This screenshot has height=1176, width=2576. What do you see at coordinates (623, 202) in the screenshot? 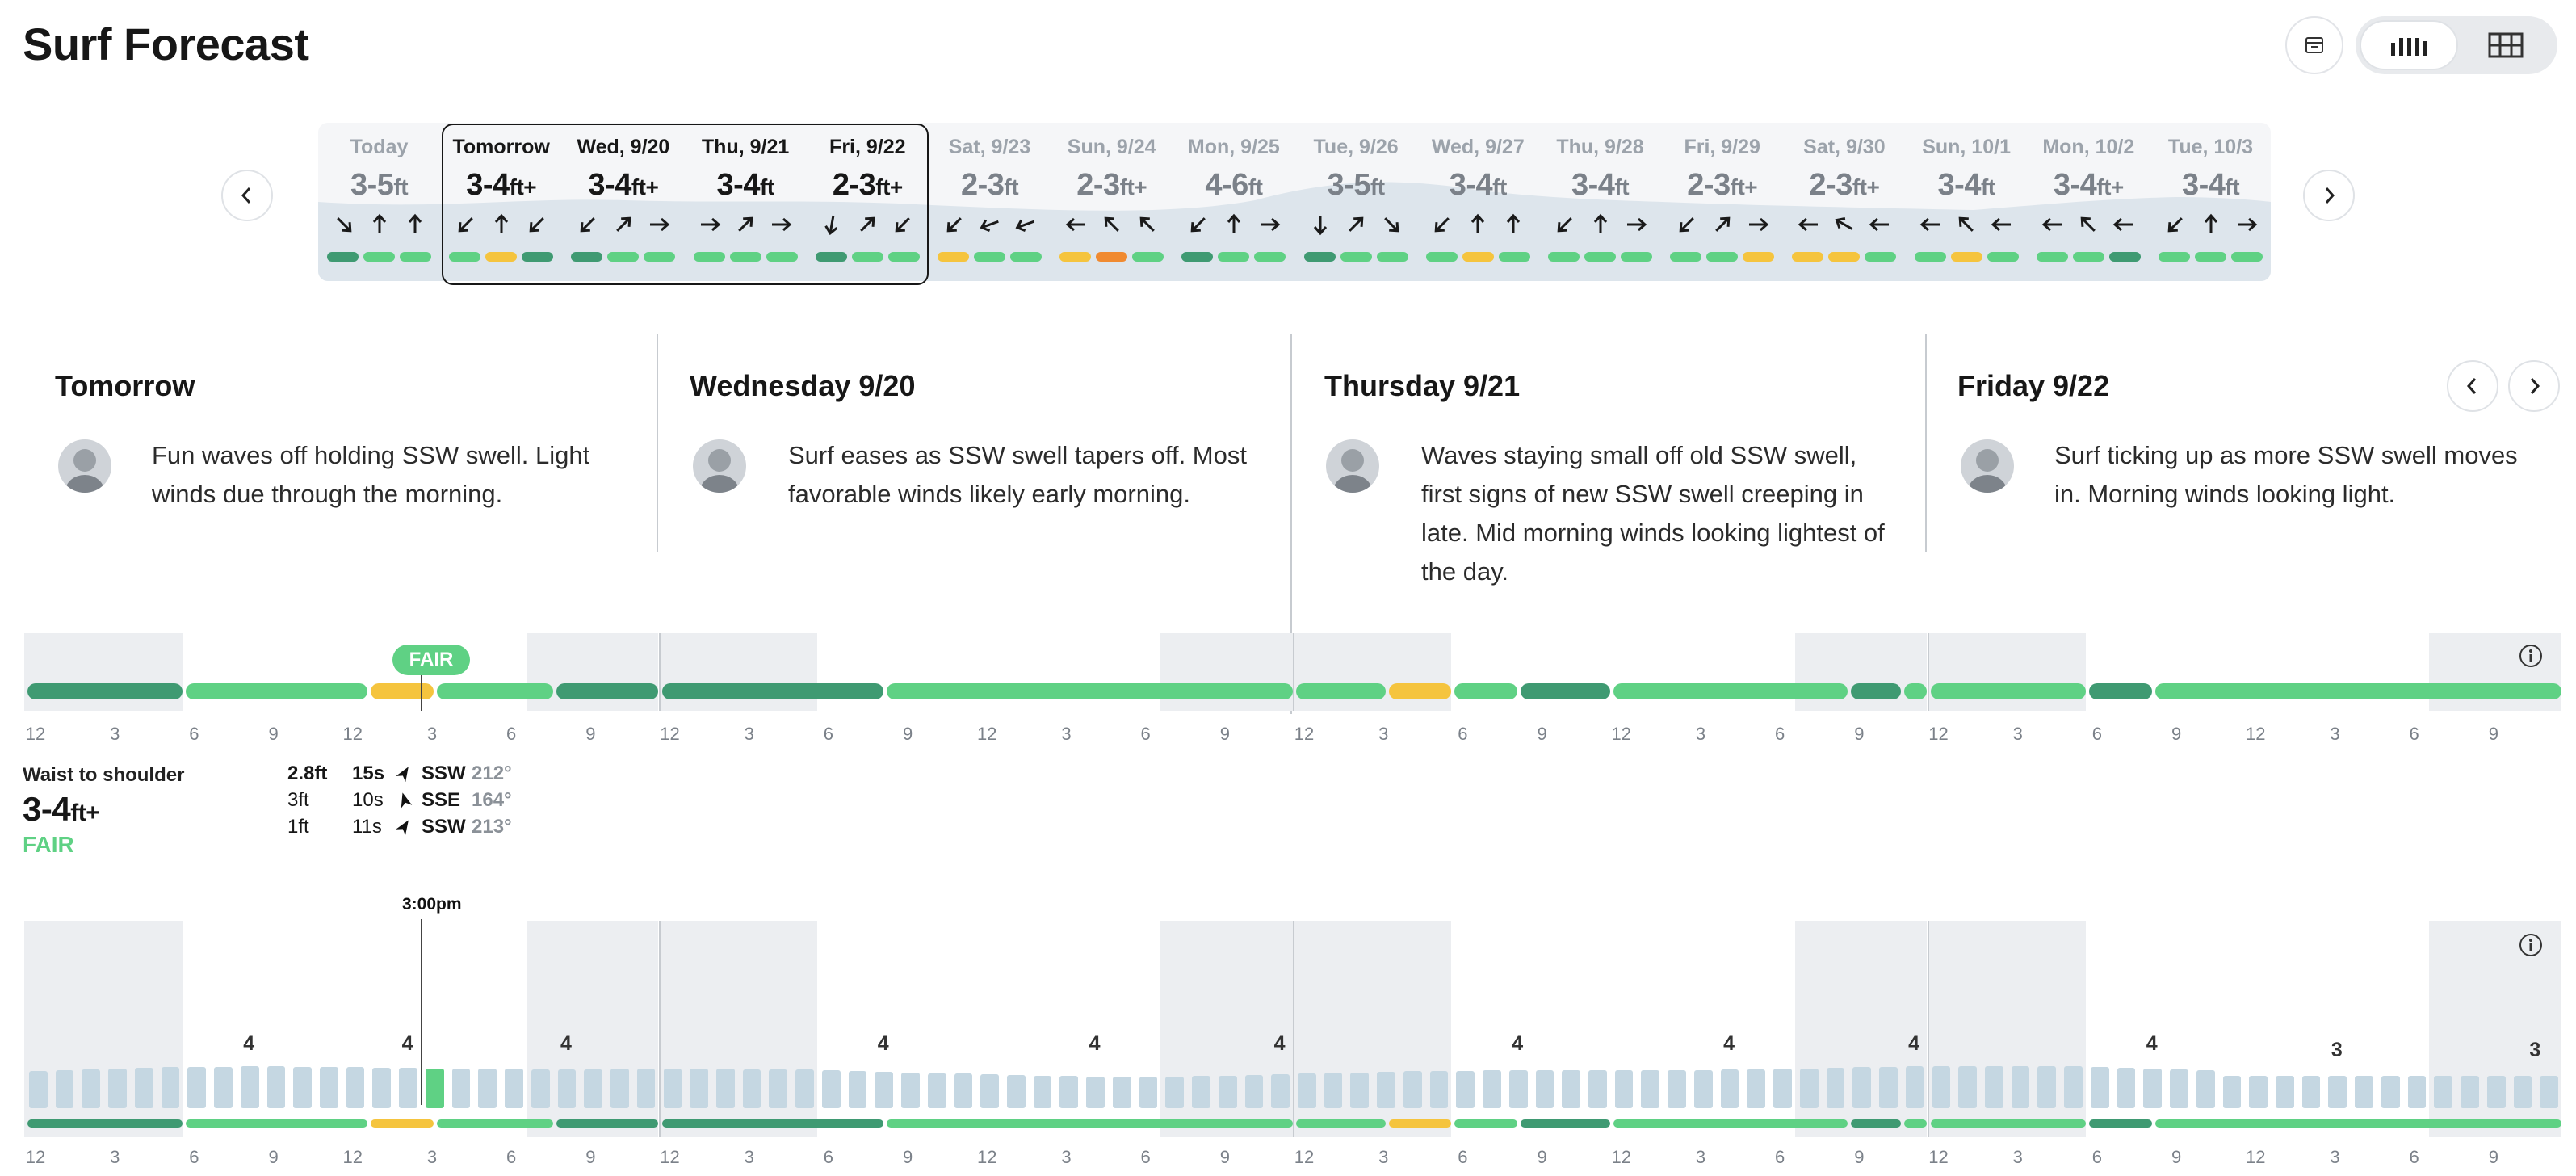
I see `strip-day: Wed, 9/20 3-4ft+` at bounding box center [623, 202].